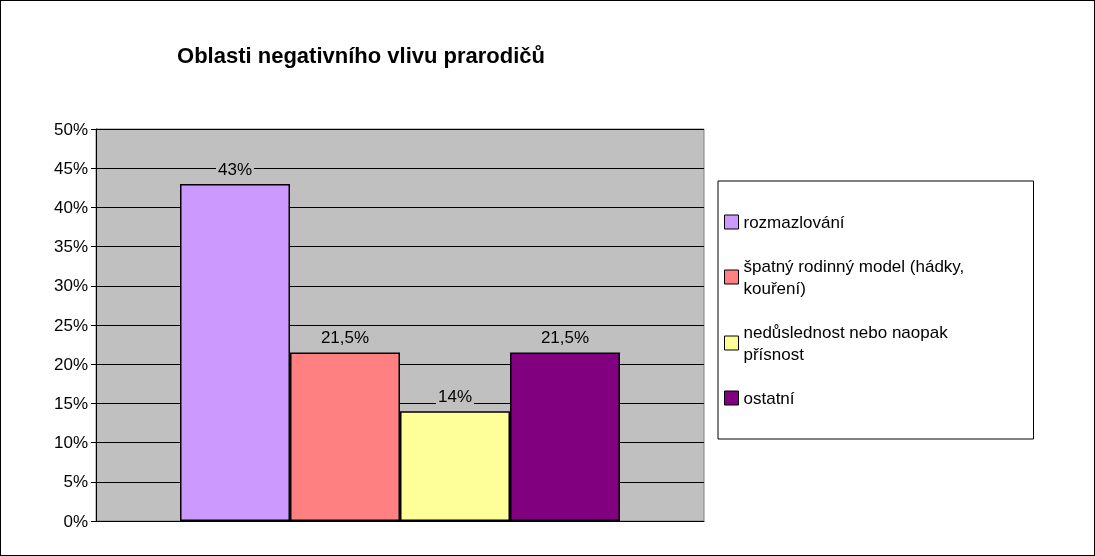 The width and height of the screenshot is (1095, 556). I want to click on y-tick-label: 45%, so click(70, 168).